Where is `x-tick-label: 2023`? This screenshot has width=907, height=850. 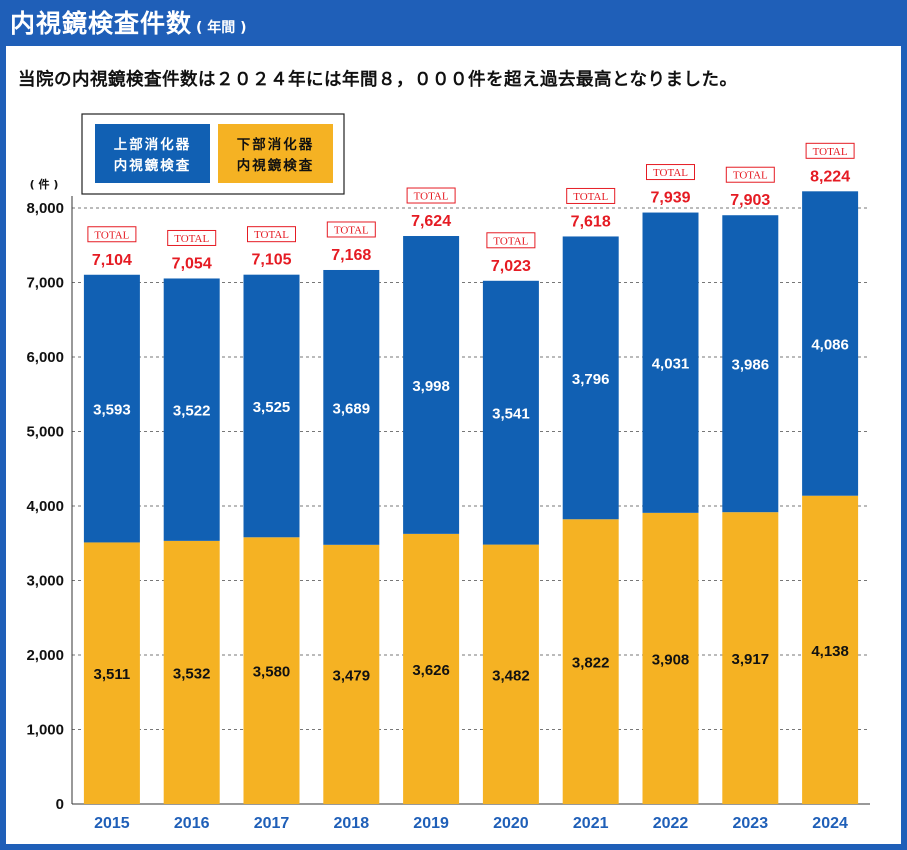
x-tick-label: 2023 is located at coordinates (751, 823).